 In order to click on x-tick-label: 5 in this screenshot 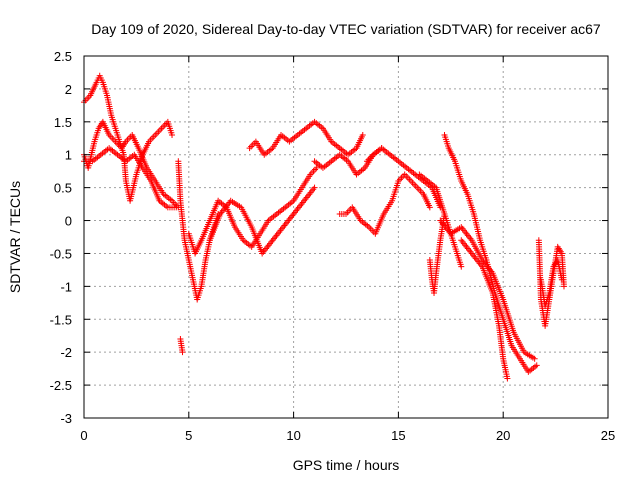, I will do `click(188, 435)`.